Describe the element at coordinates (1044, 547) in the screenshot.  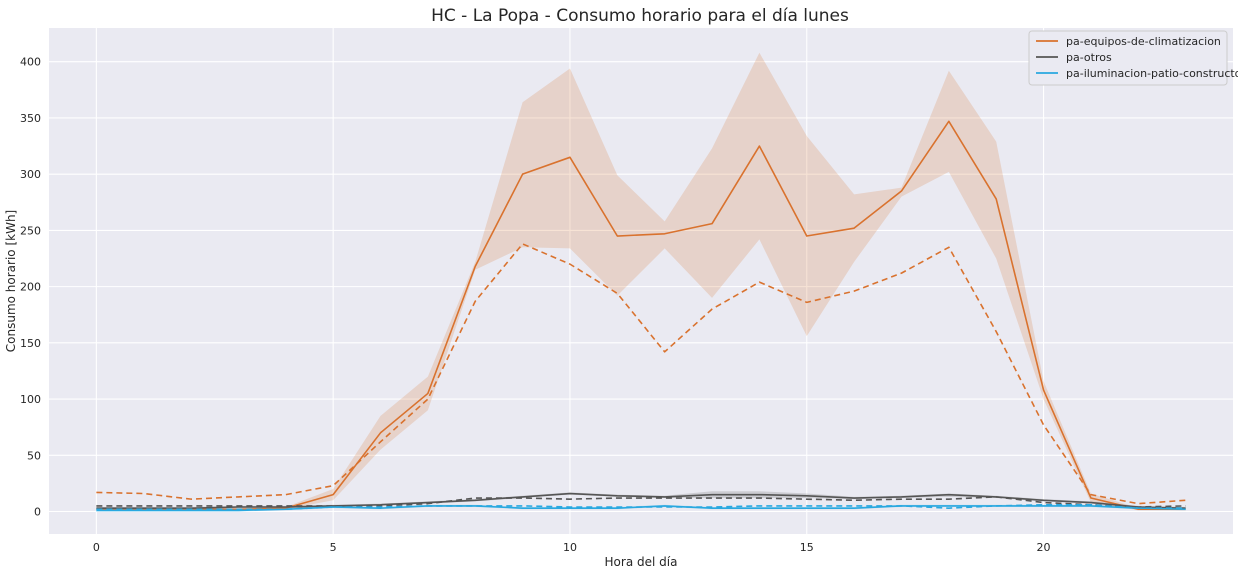
I see `x-tick-label: 20` at that location.